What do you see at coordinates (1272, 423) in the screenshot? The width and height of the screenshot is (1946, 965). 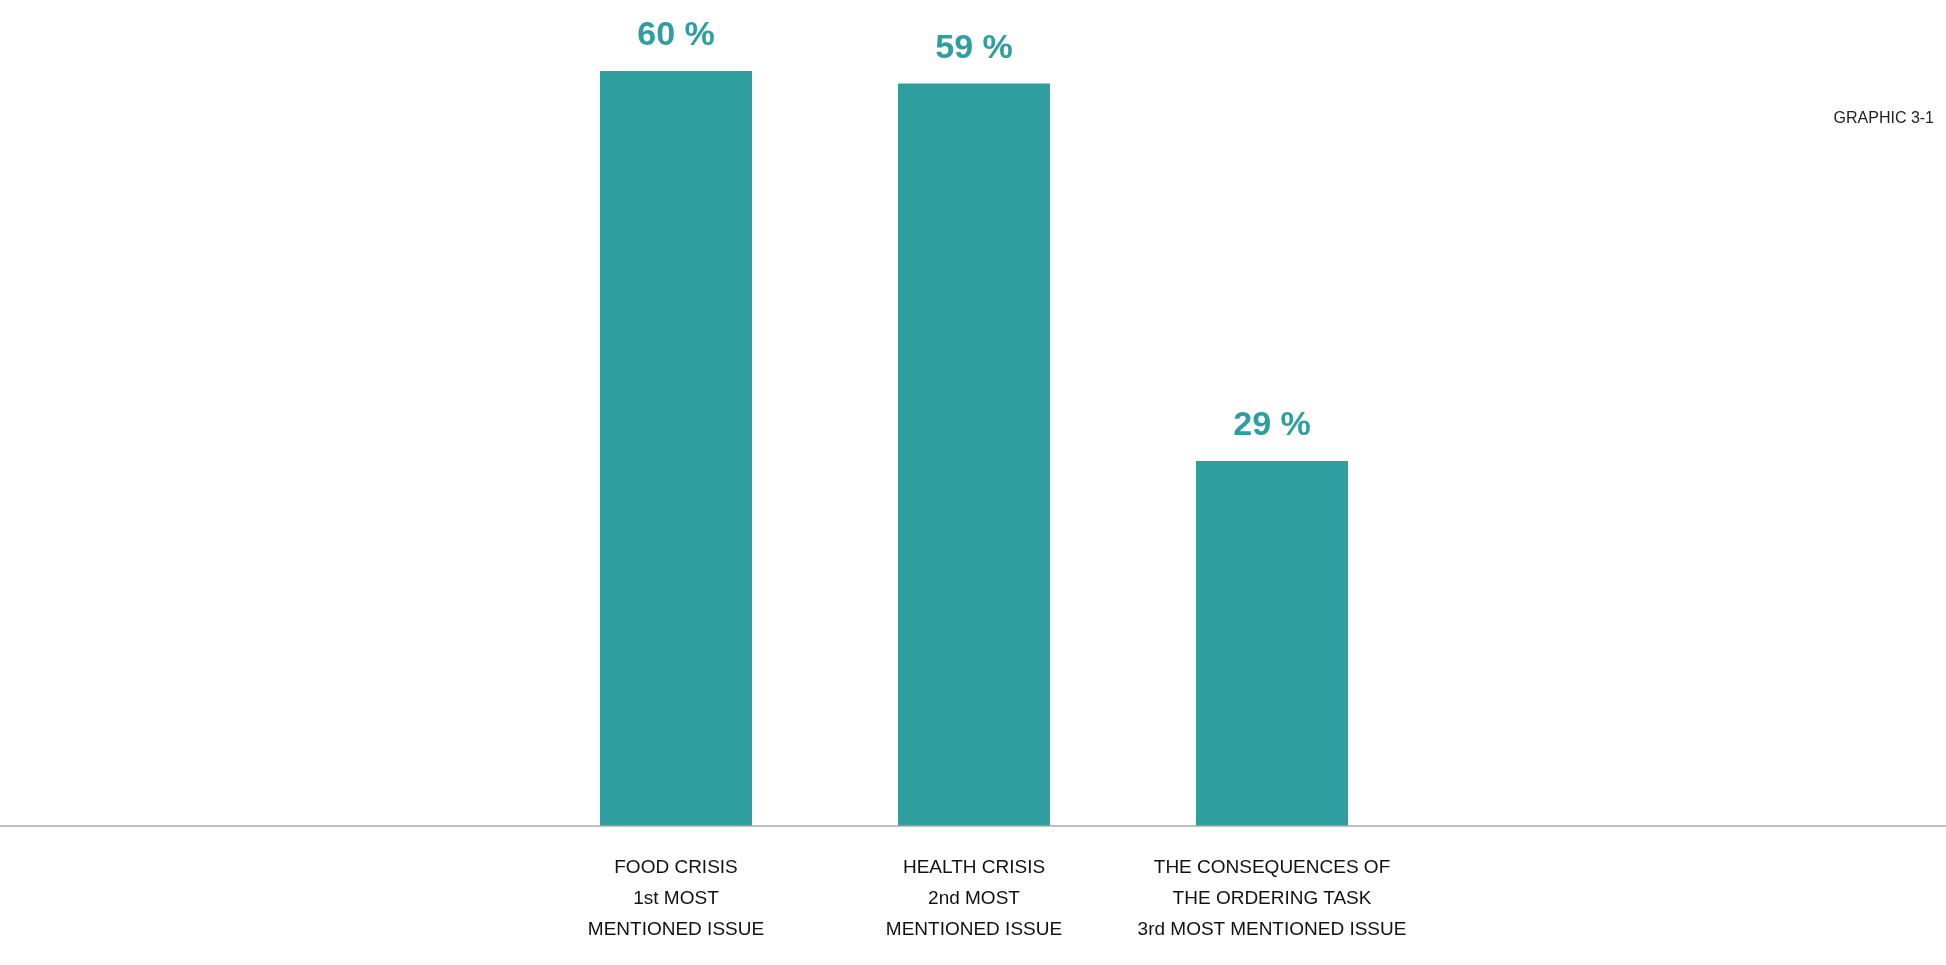 I see `data-label: 29 %` at bounding box center [1272, 423].